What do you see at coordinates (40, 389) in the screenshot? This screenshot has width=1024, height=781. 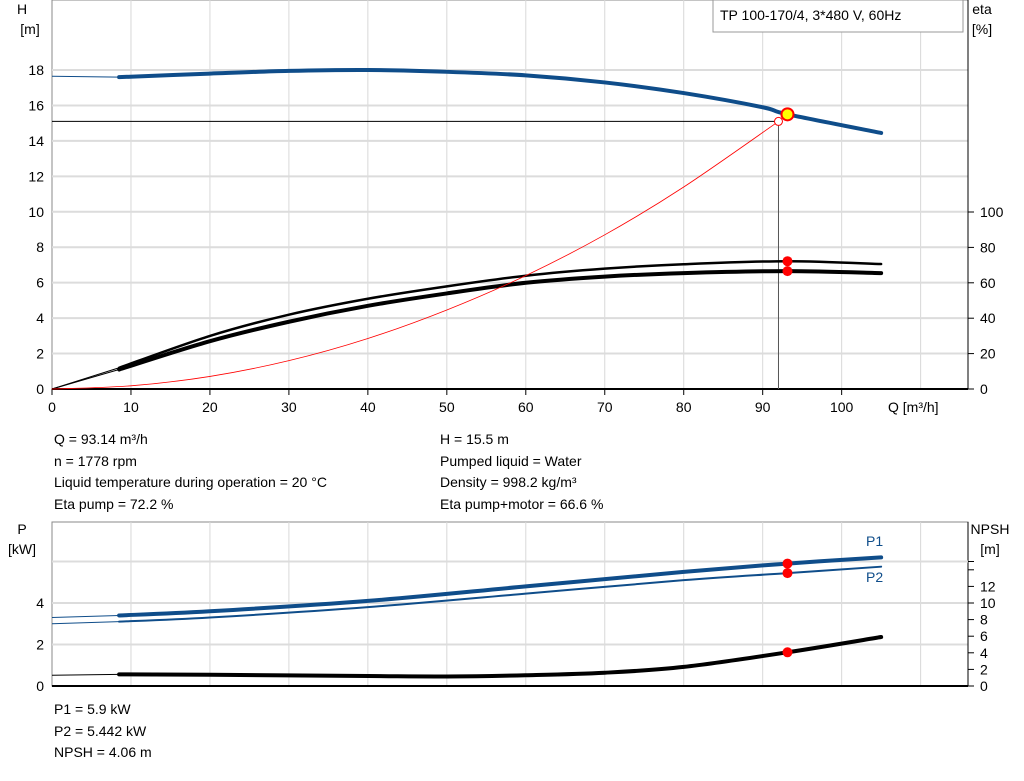 I see `head-y-tick-label: 0` at bounding box center [40, 389].